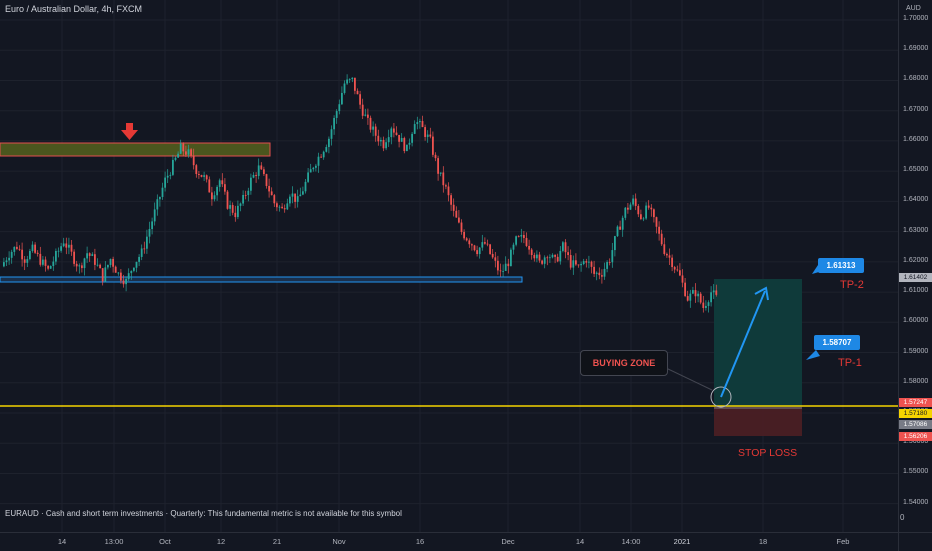 The image size is (932, 551). I want to click on price-axis, so click(915, 266).